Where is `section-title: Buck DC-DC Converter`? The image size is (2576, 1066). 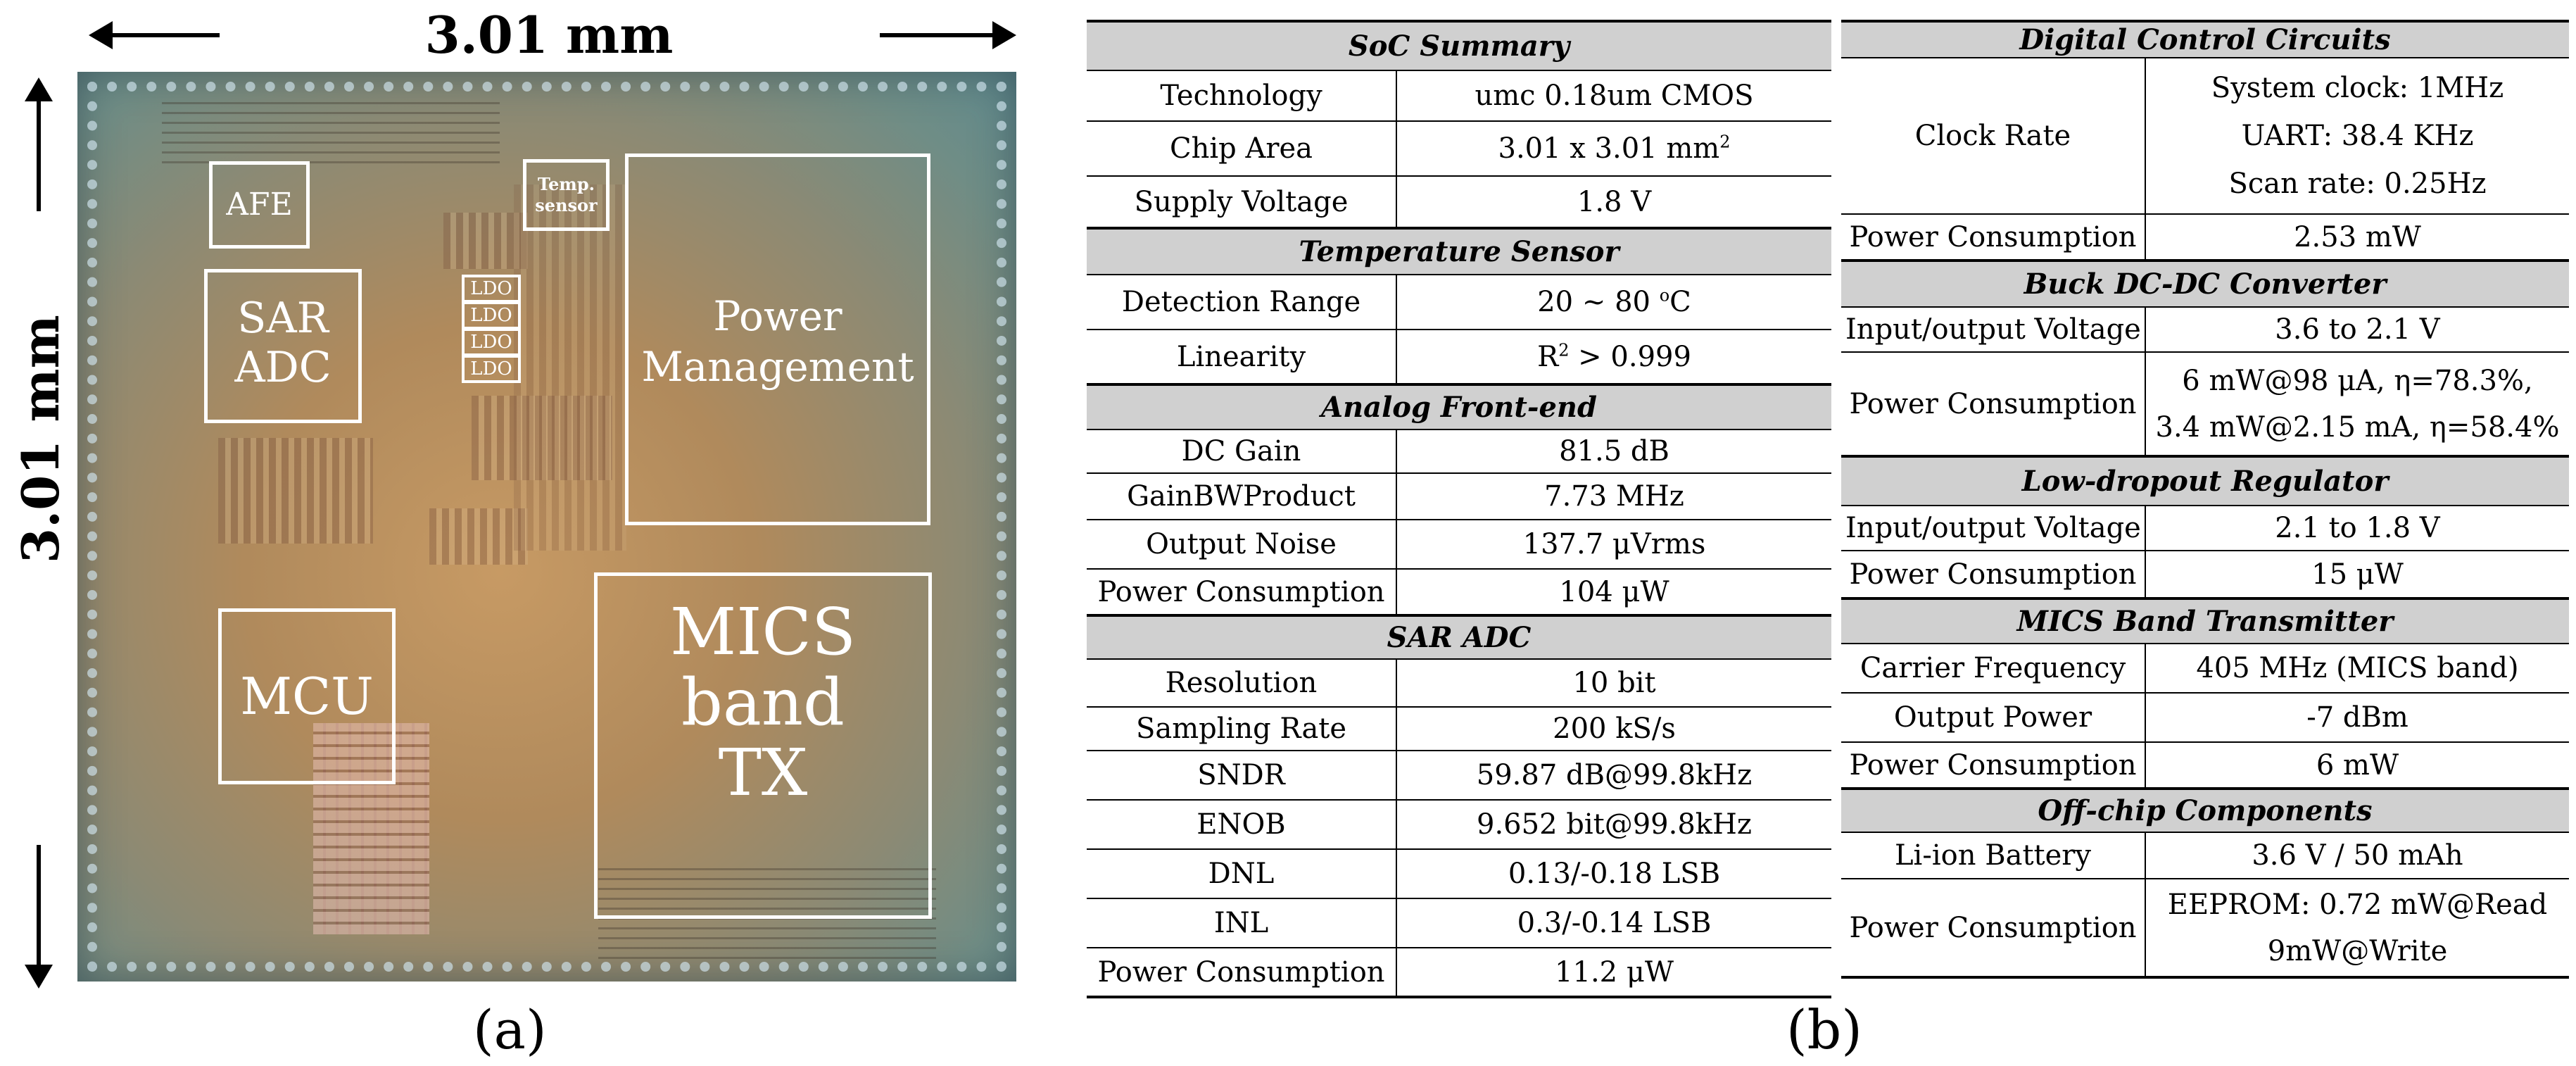
section-title: Buck DC-DC Converter is located at coordinates (2205, 283).